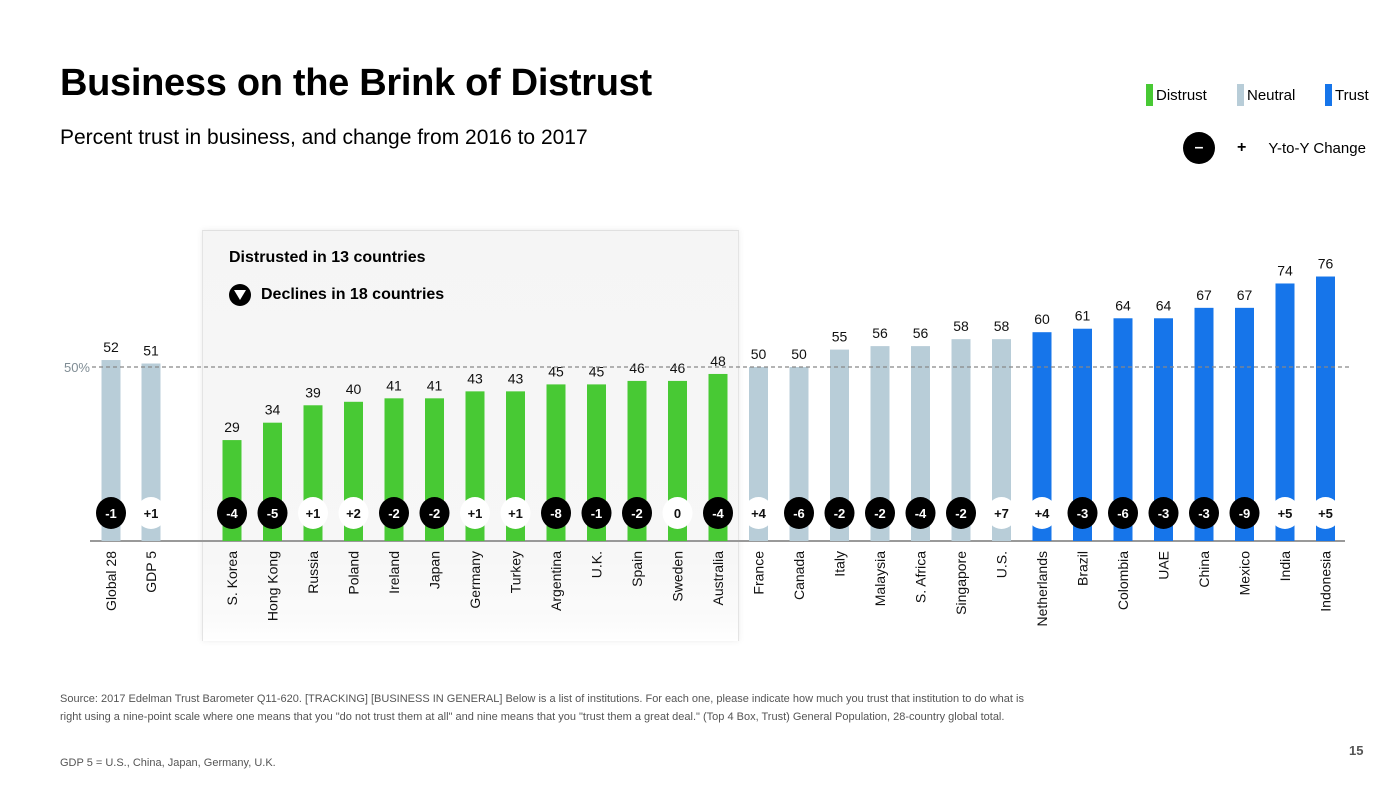  What do you see at coordinates (1083, 316) in the screenshot?
I see `value-label: 61` at bounding box center [1083, 316].